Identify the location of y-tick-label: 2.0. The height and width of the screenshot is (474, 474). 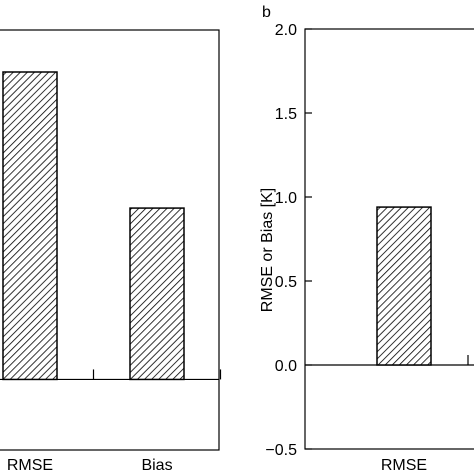
(286, 30).